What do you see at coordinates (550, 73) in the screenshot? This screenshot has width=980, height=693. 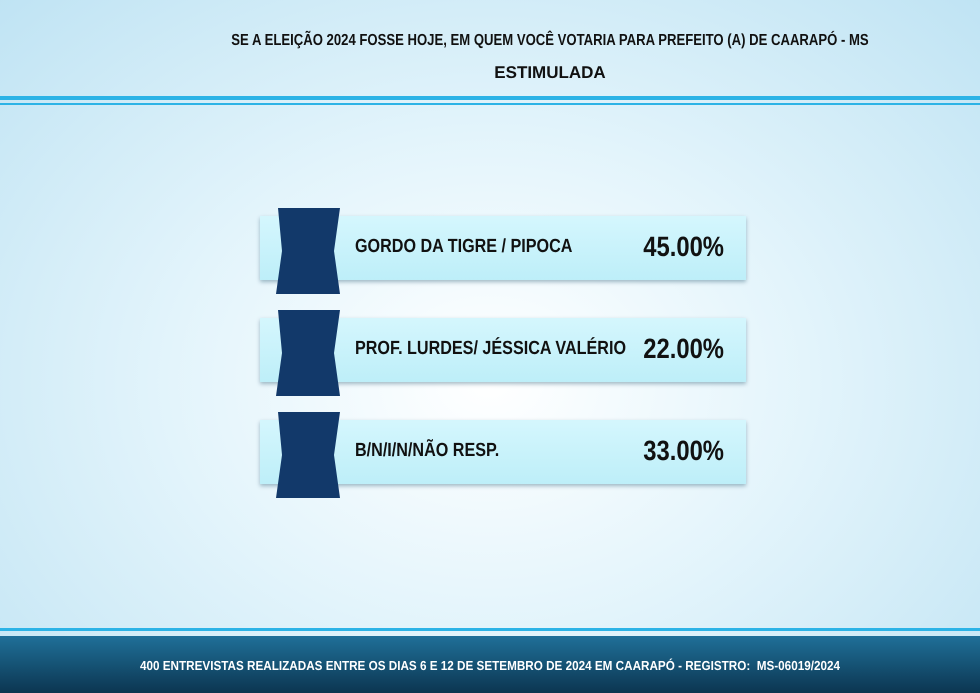 I see `text: ESTIMULADA` at bounding box center [550, 73].